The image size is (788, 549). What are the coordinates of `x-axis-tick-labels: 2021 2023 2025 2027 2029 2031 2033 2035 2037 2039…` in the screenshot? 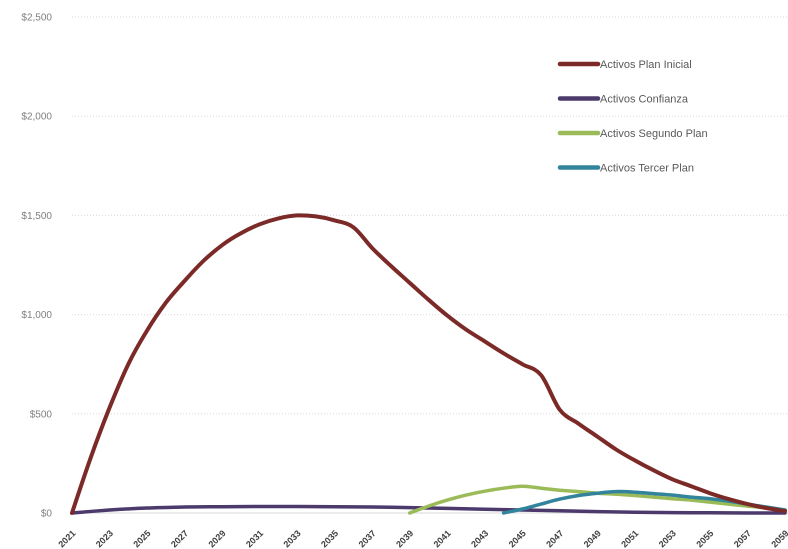 It's located at (422, 538).